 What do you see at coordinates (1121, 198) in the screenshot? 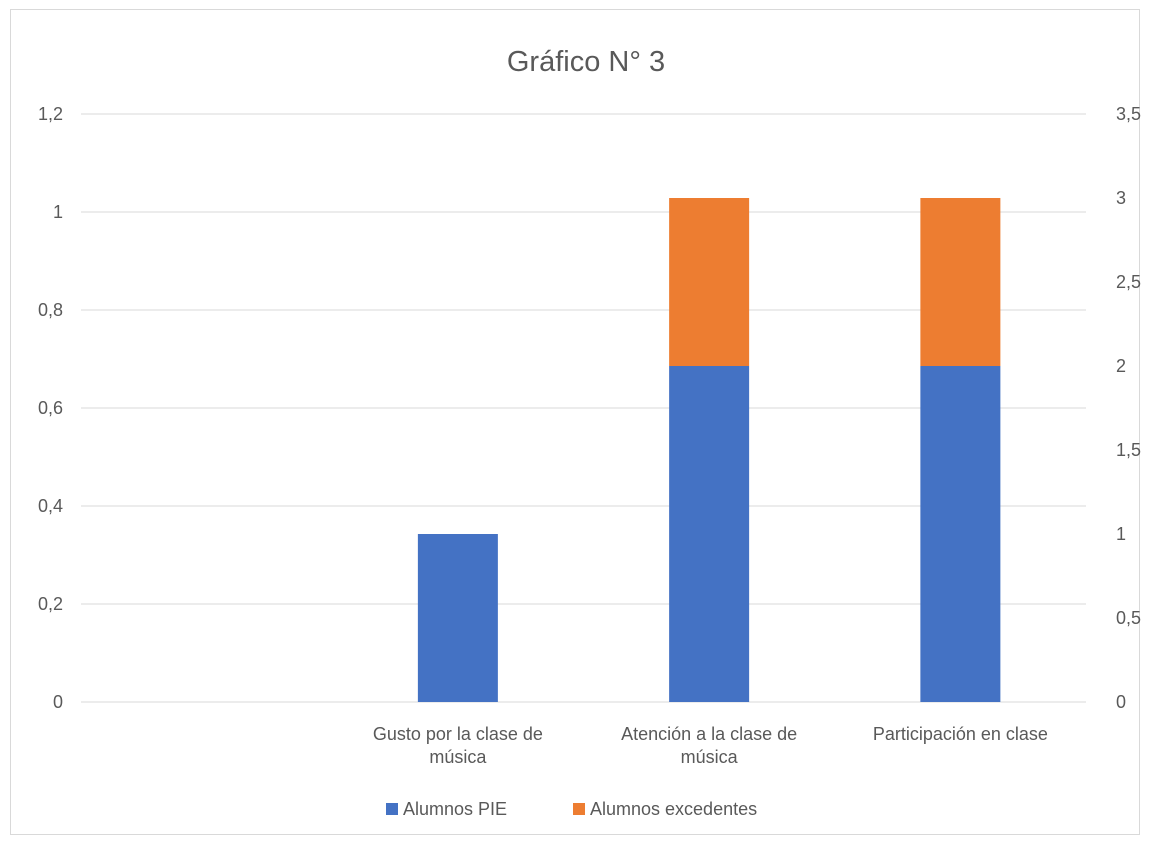
I see `right-tick-label: 3` at bounding box center [1121, 198].